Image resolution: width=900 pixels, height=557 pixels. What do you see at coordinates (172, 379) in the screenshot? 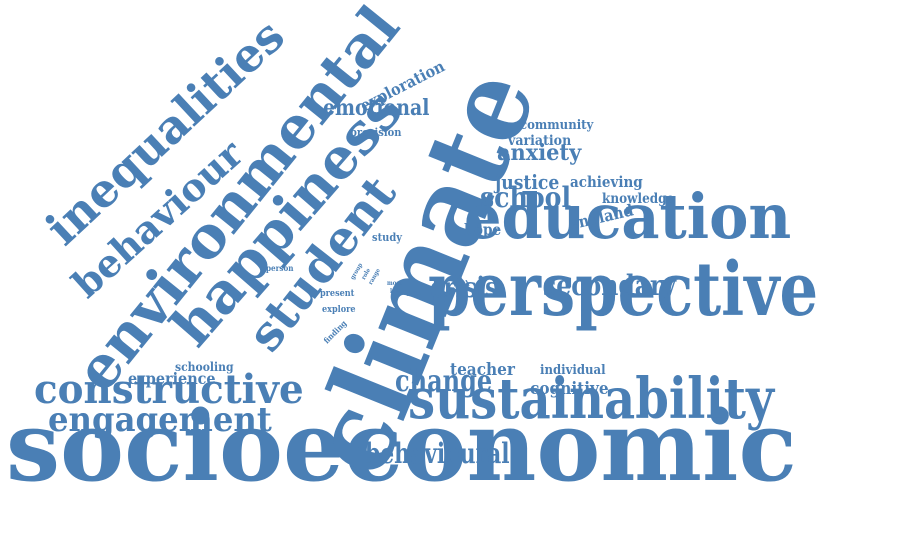
I see `word-experience: experience` at bounding box center [172, 379].